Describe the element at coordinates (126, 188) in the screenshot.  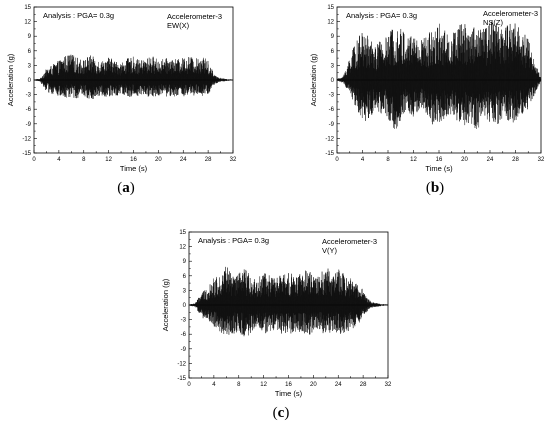
I see `panel-label-1: (a)` at that location.